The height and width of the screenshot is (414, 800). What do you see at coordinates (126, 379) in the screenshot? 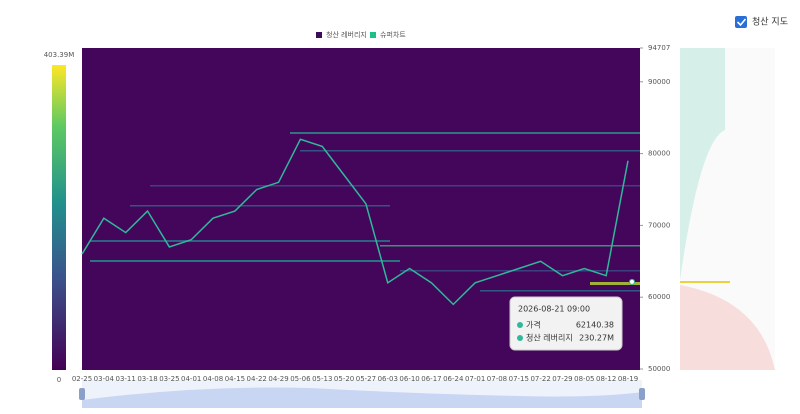
I see `x-tick-label: 03-11` at bounding box center [126, 379].